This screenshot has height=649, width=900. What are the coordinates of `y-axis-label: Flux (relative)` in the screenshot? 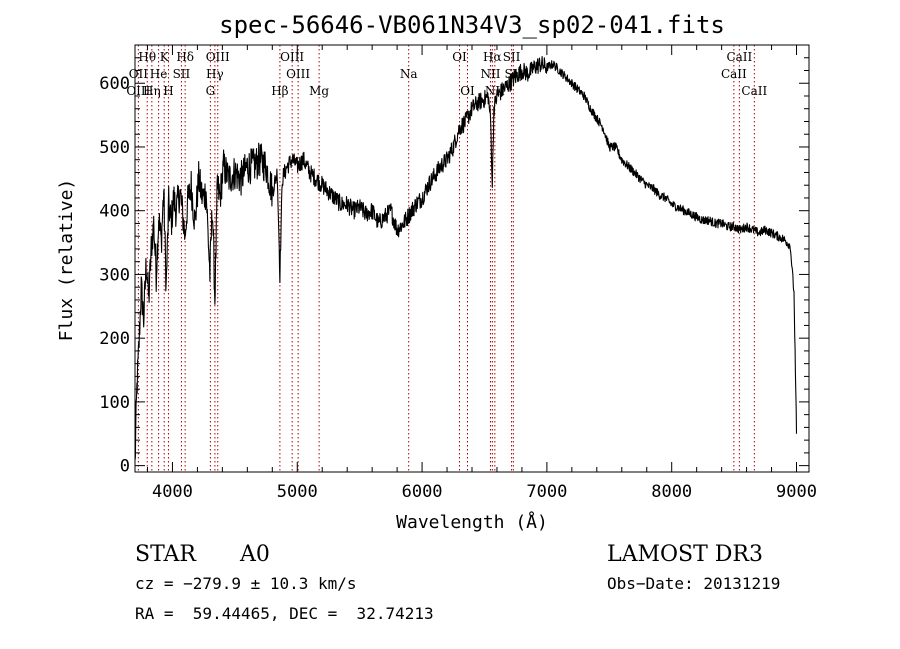 It's located at (66, 260).